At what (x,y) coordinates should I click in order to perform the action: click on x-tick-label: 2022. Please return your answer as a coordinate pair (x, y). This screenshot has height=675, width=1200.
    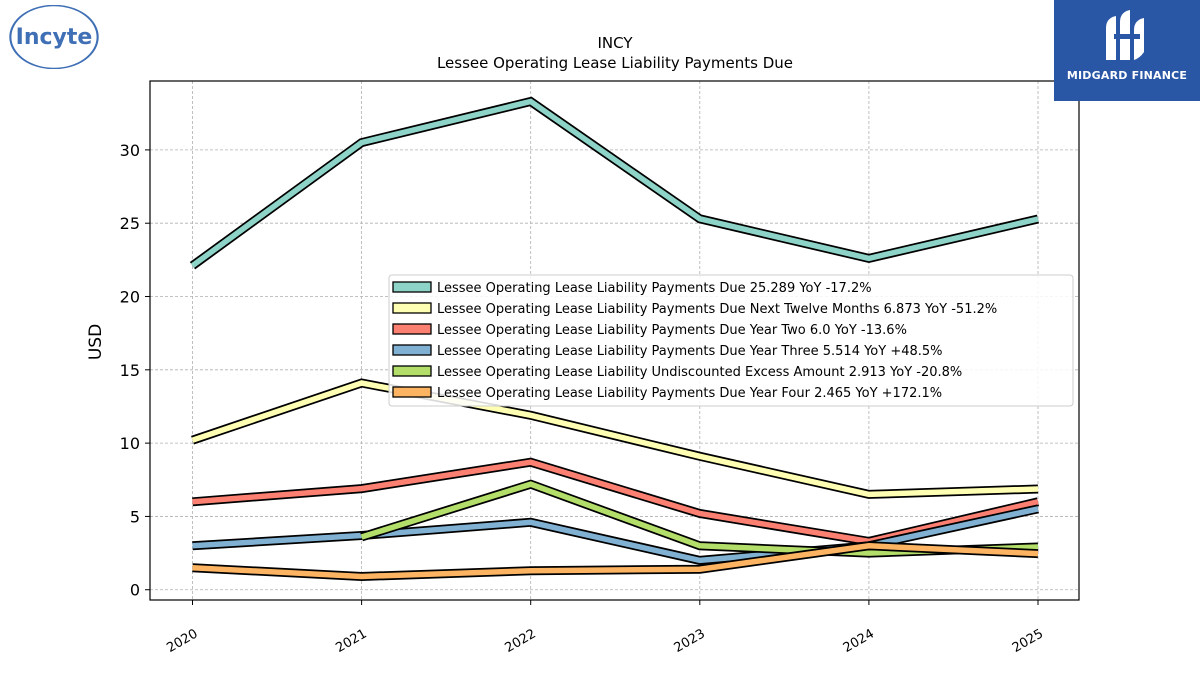
    Looking at the image, I should click on (521, 641).